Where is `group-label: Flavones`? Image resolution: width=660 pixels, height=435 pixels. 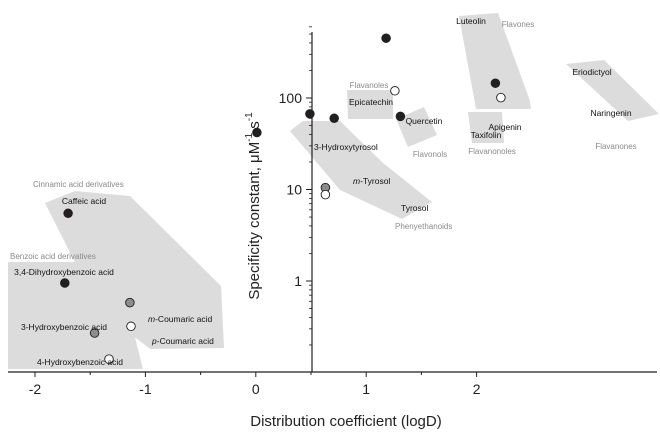
group-label: Flavones is located at coordinates (518, 24).